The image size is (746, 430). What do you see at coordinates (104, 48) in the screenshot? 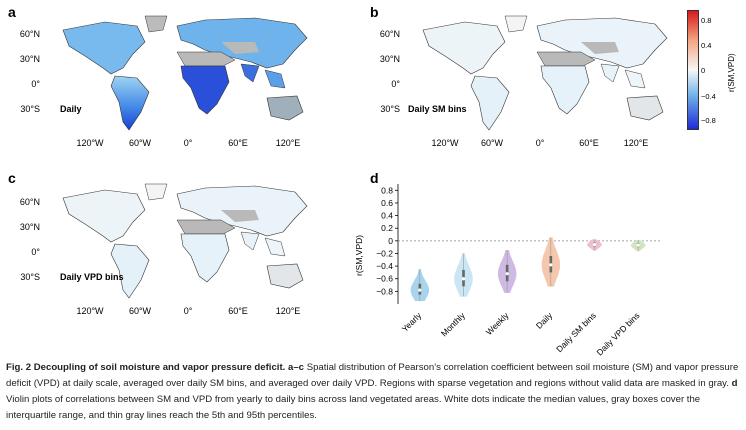
I see `map-a-north-america` at bounding box center [104, 48].